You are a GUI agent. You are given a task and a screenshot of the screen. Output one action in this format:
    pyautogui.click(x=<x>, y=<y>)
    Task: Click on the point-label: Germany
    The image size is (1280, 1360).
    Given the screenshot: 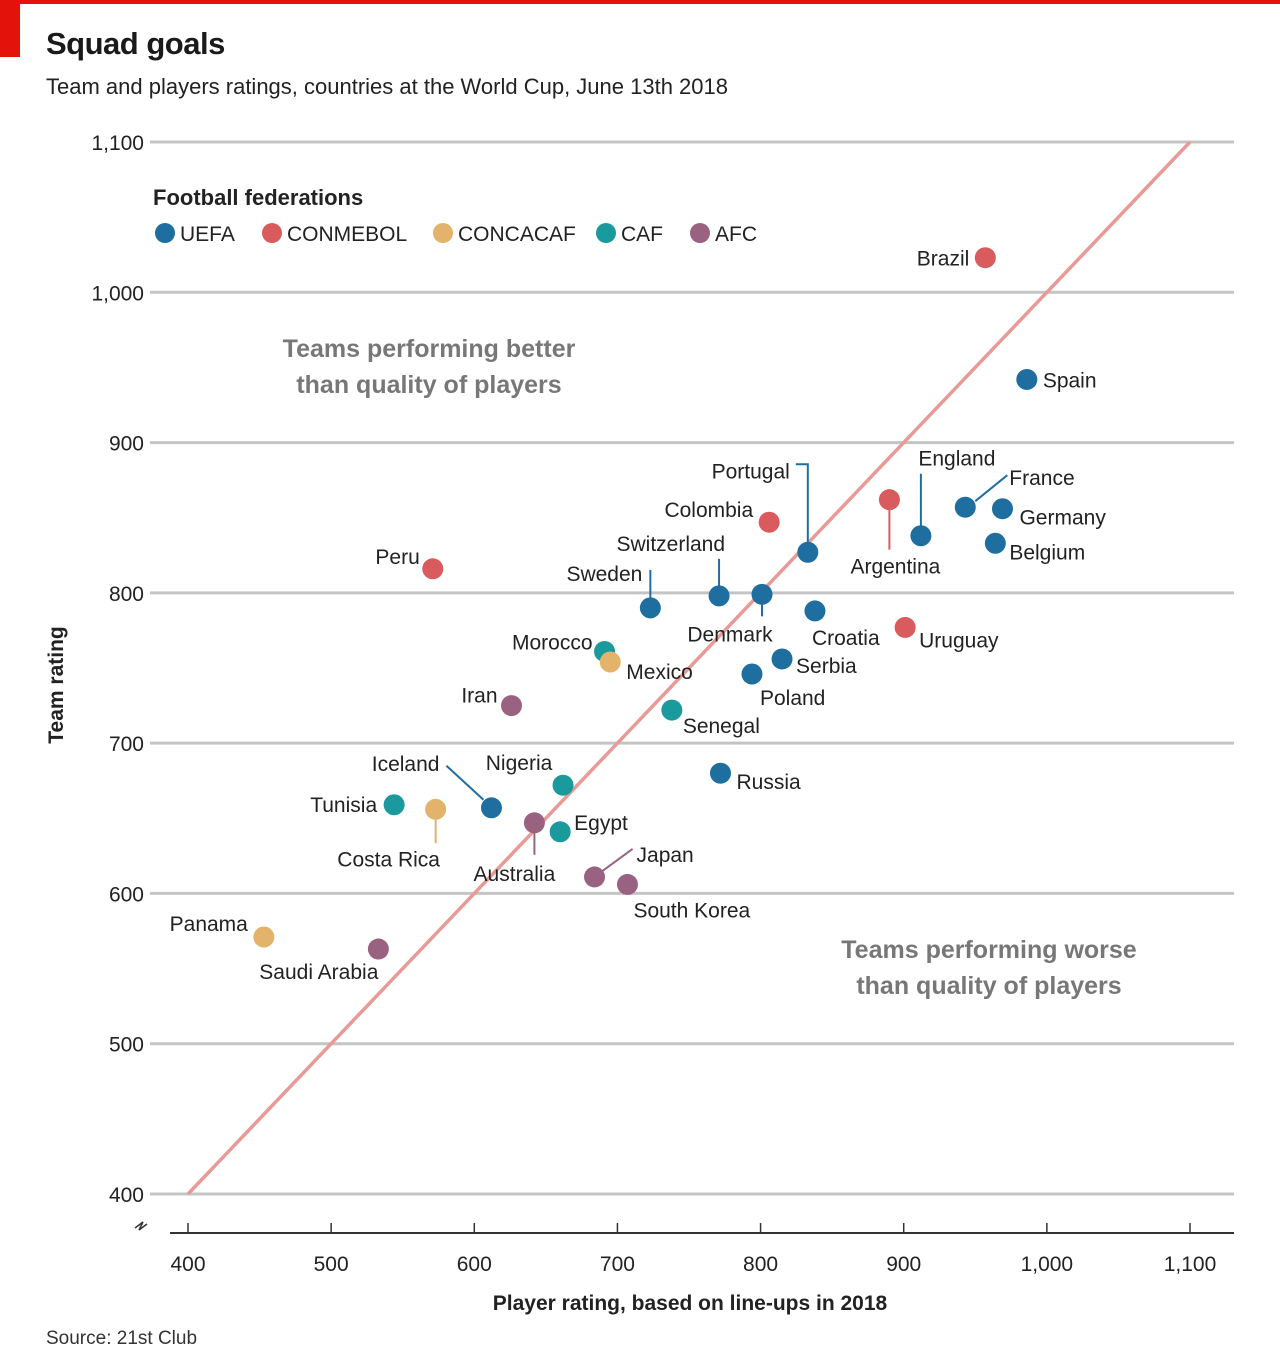 What is the action you would take?
    pyautogui.click(x=1062, y=518)
    